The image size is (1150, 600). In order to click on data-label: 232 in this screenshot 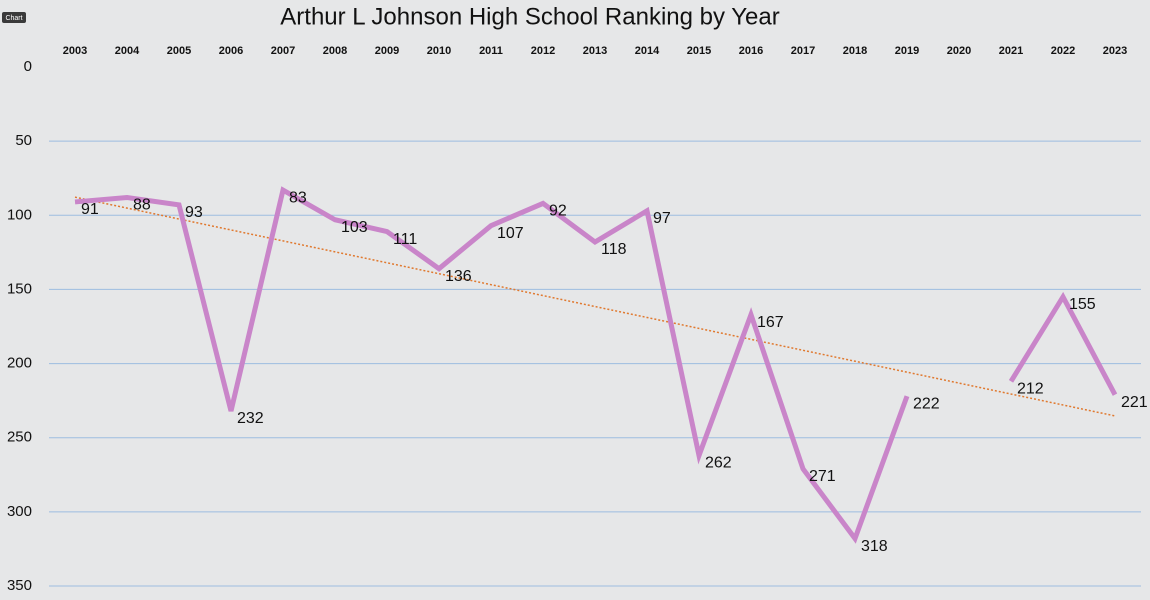, I will do `click(250, 418)`.